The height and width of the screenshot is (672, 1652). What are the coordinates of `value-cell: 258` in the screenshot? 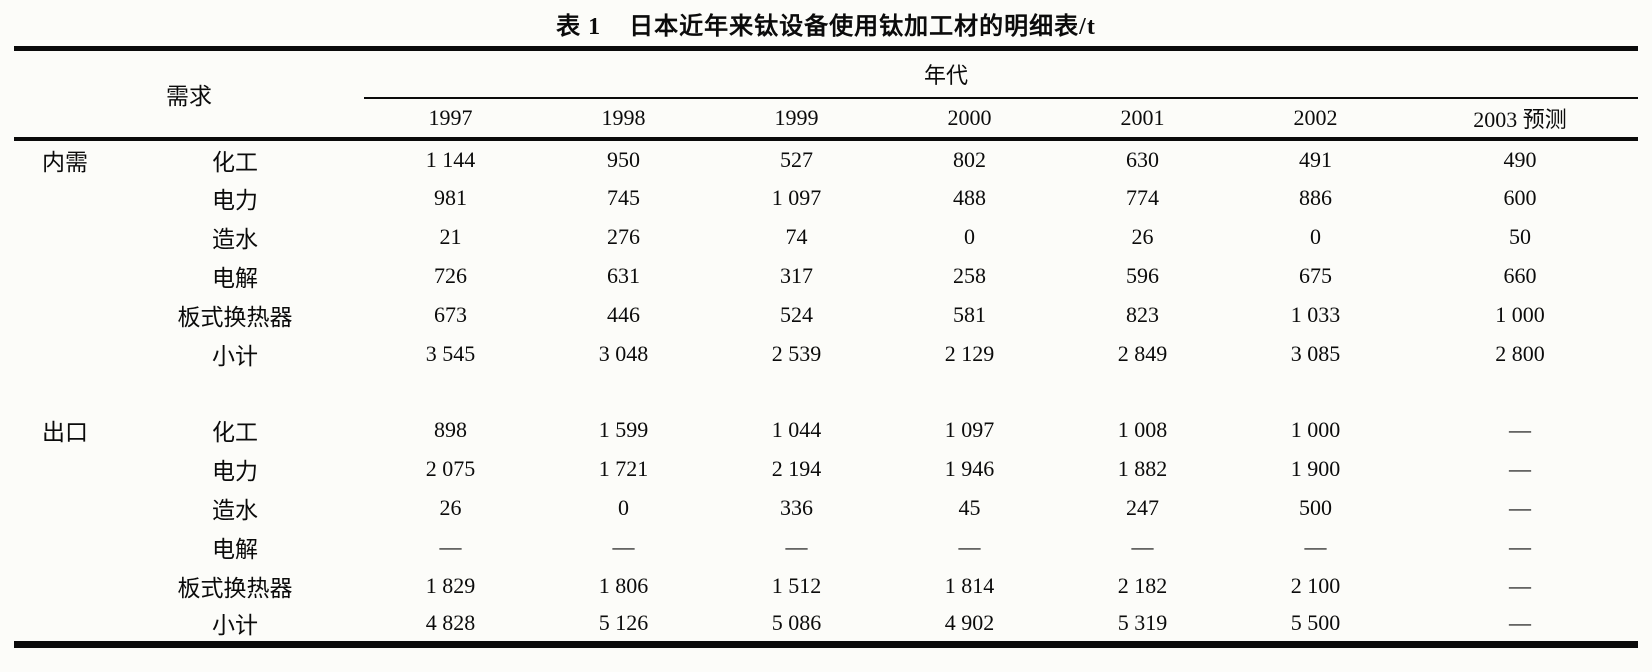 It's located at (969, 275).